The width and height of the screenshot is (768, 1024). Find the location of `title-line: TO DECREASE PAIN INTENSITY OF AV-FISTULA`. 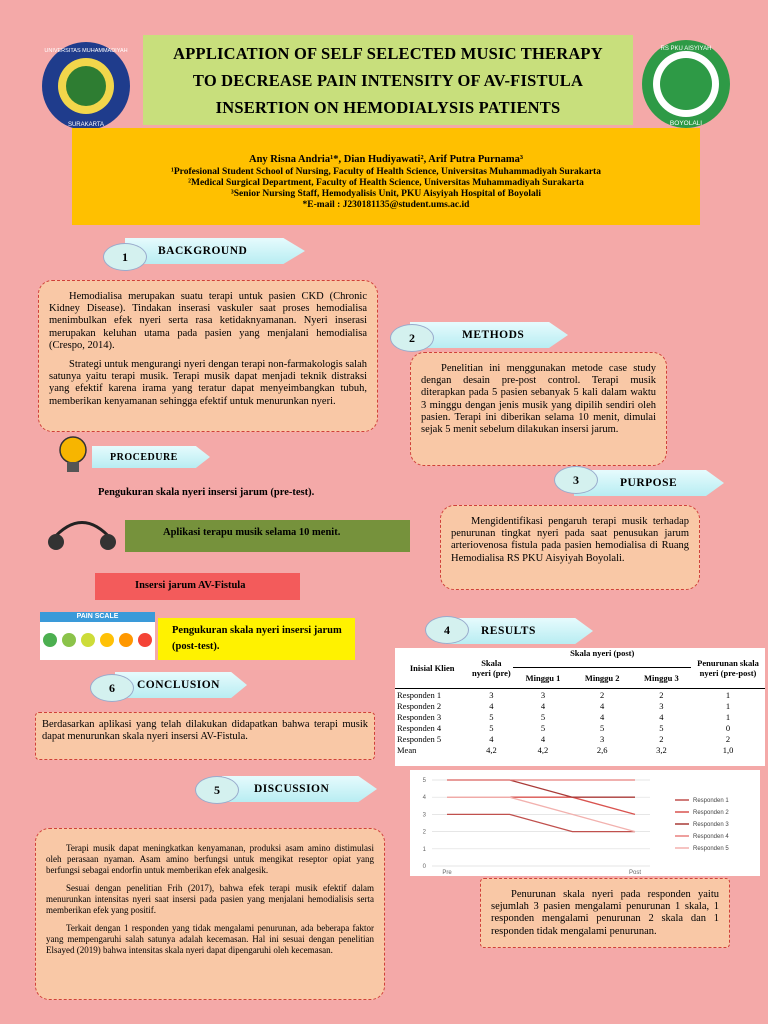

title-line: TO DECREASE PAIN INTENSITY OF AV-FISTULA is located at coordinates (388, 80).